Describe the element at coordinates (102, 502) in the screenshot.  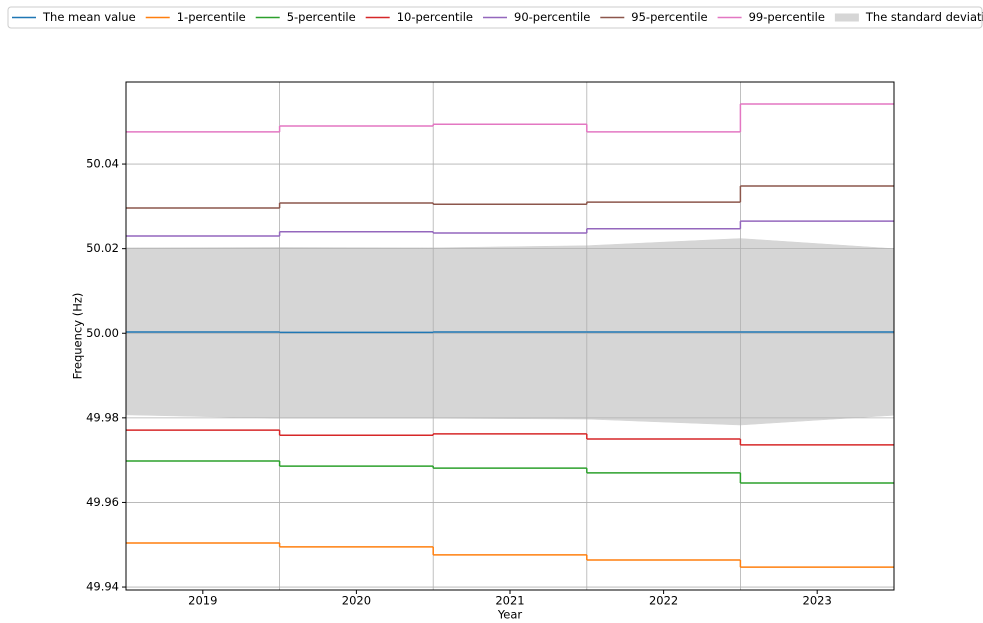
I see `y-tick-label: 49.96` at that location.